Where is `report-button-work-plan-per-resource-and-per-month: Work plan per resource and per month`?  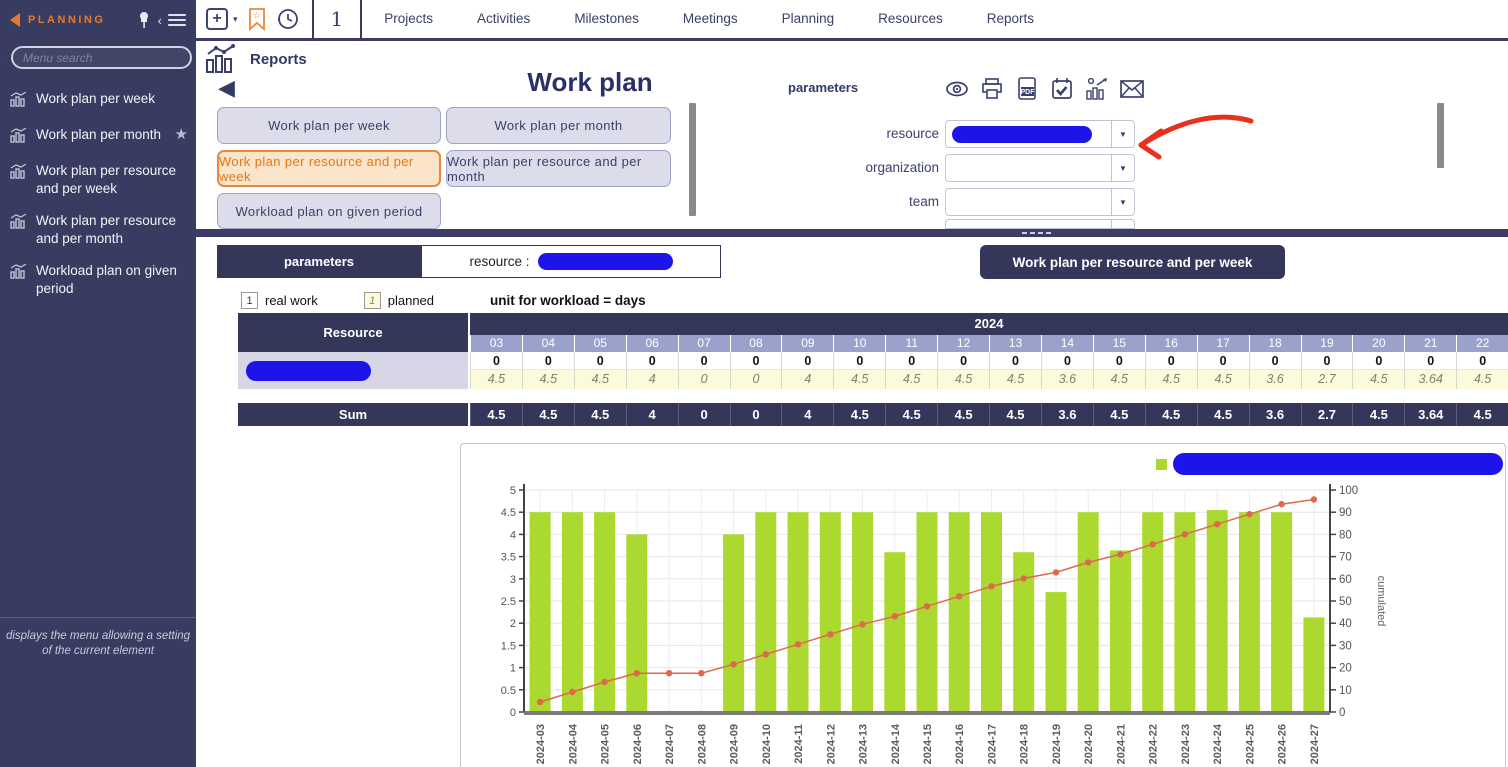 report-button-work-plan-per-resource-and-per-month: Work plan per resource and per month is located at coordinates (558, 168).